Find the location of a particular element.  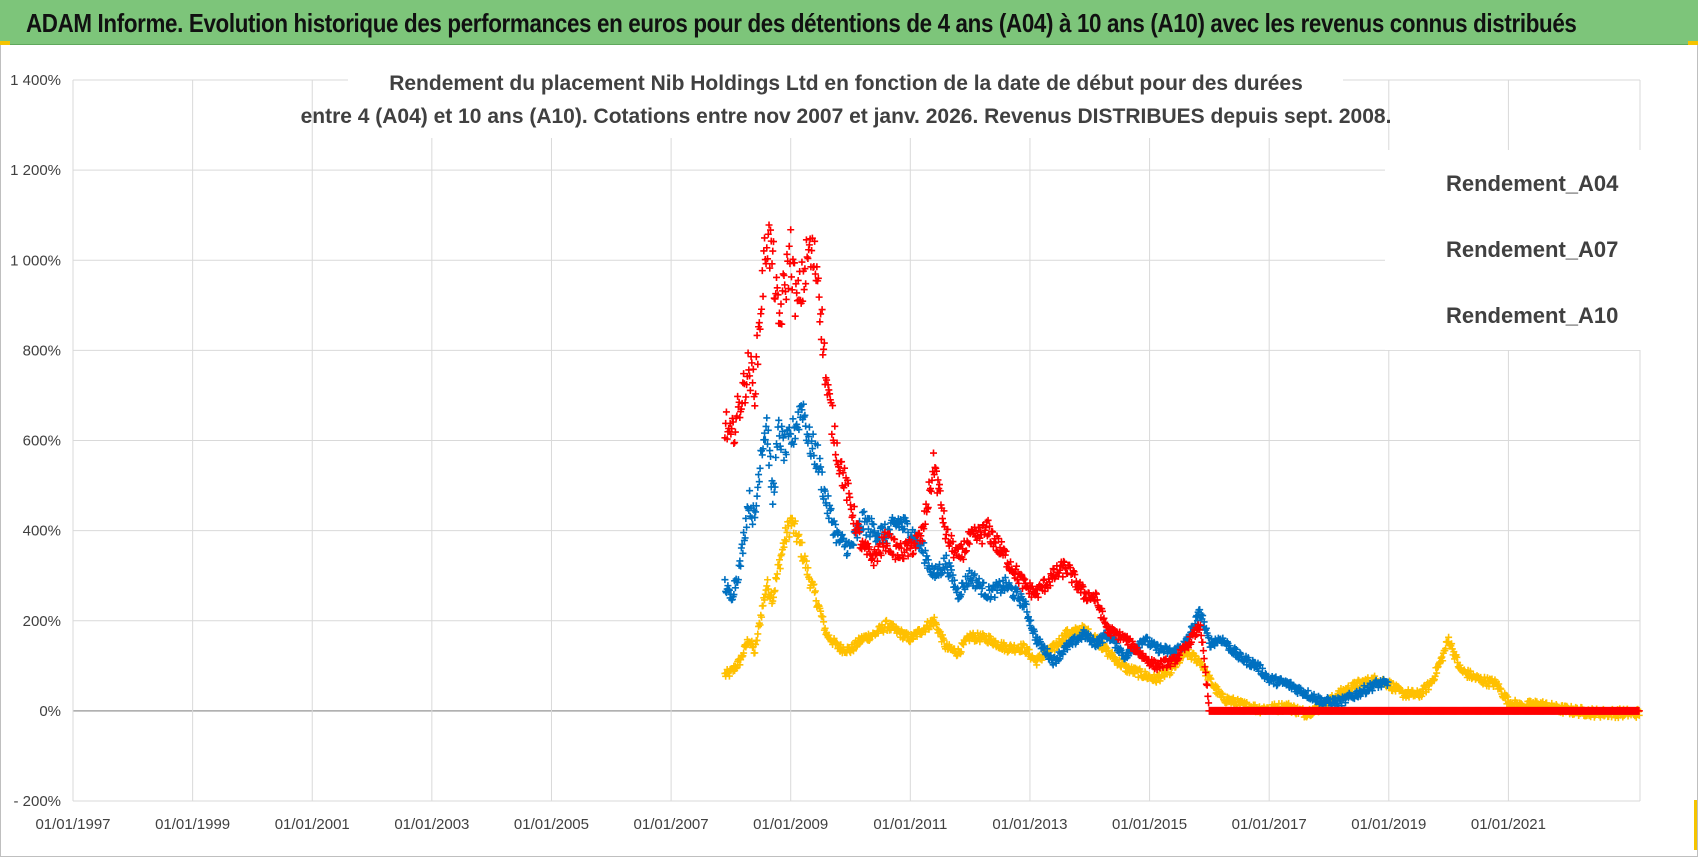

legend-label: Rendement_A10 is located at coordinates (1532, 315).